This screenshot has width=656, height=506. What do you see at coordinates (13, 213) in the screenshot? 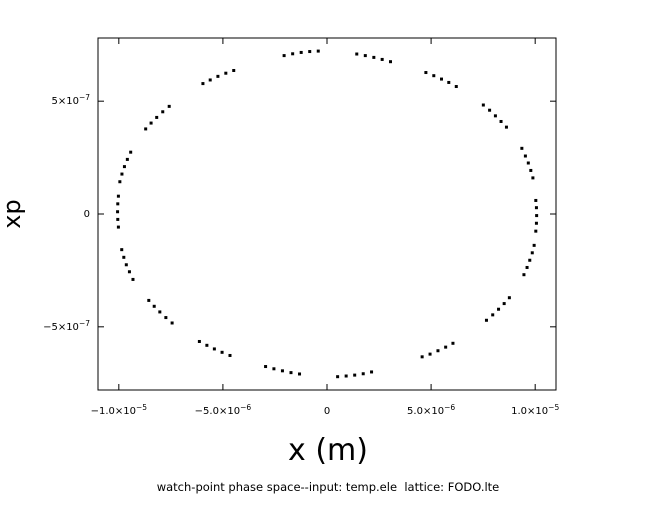
I see `y-axis-label: xp` at bounding box center [13, 213].